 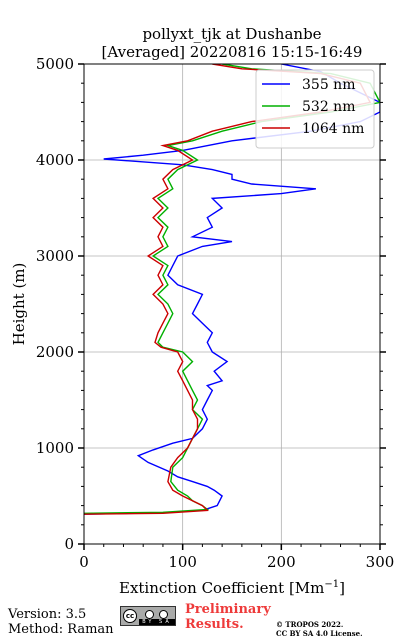 What do you see at coordinates (214, 624) in the screenshot?
I see `preliminary-line2: Results.` at bounding box center [214, 624].